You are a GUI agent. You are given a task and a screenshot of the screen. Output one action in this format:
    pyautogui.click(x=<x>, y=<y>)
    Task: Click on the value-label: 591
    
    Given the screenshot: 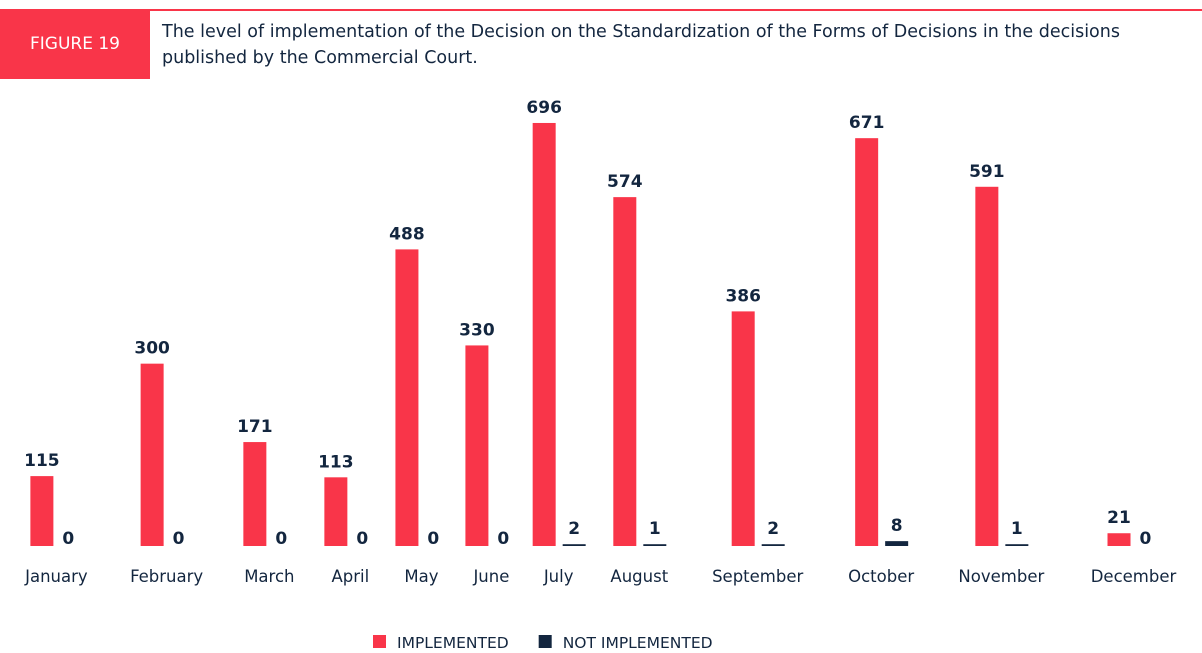 What is the action you would take?
    pyautogui.click(x=987, y=172)
    